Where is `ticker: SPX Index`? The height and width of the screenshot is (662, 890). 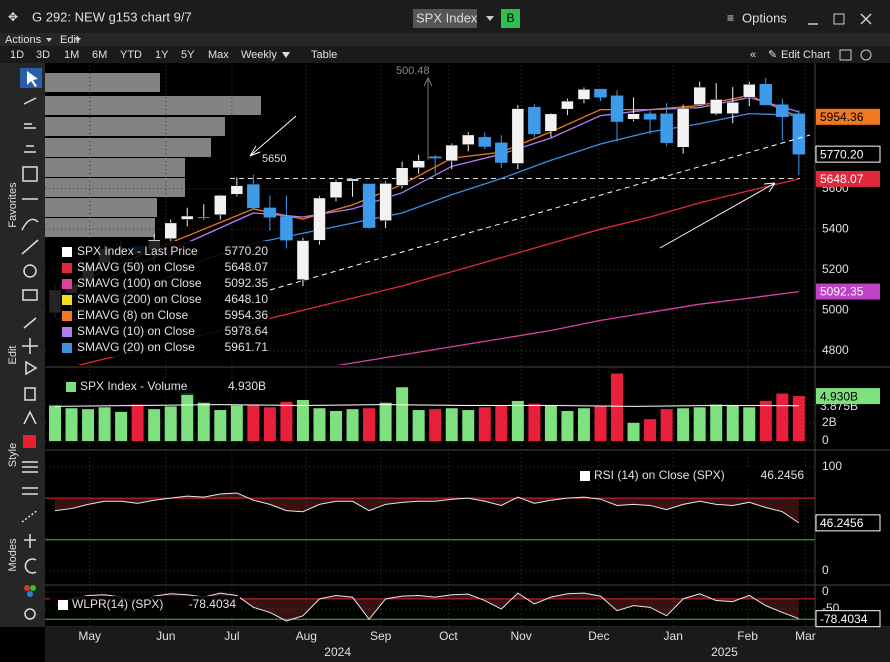 ticker: SPX Index is located at coordinates (447, 17).